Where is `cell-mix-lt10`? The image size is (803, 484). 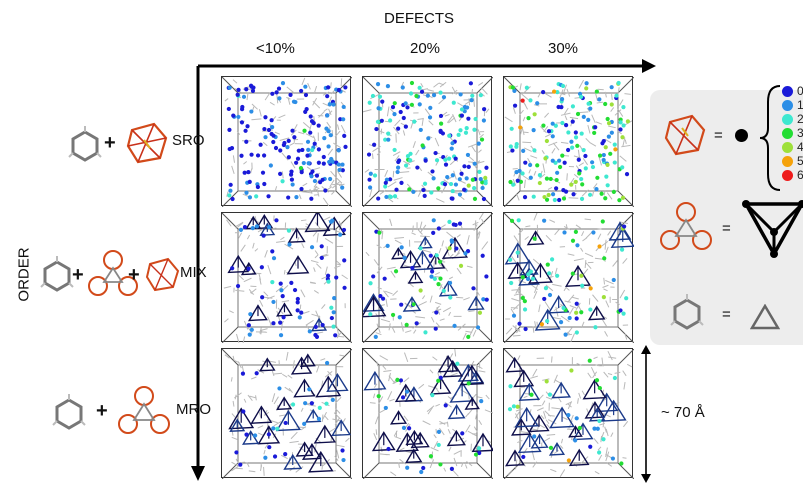
cell-mix-lt10 is located at coordinates (286, 277).